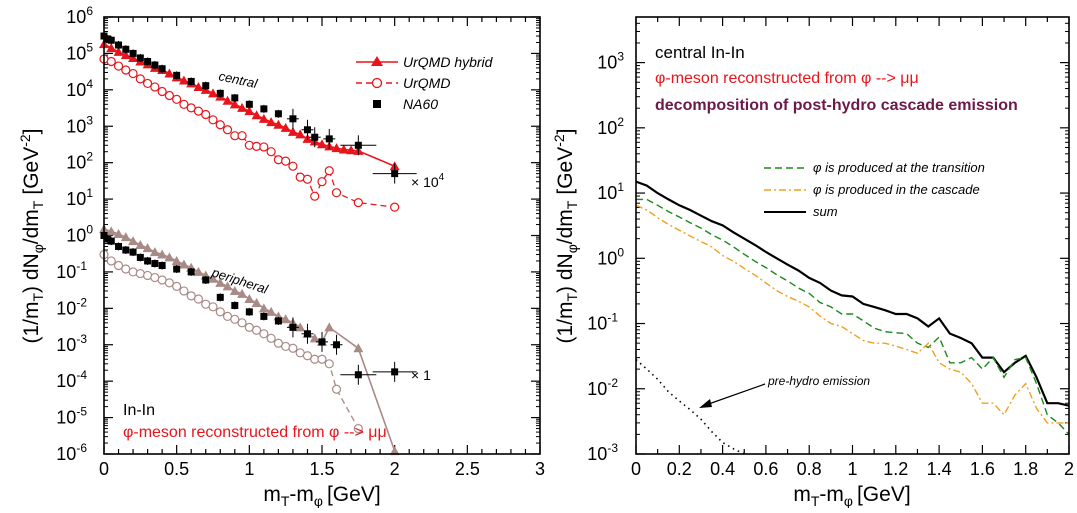 This screenshot has width=1077, height=513. What do you see at coordinates (602, 322) in the screenshot?
I see `right-y-tick-label: 10⁻¹` at bounding box center [602, 322].